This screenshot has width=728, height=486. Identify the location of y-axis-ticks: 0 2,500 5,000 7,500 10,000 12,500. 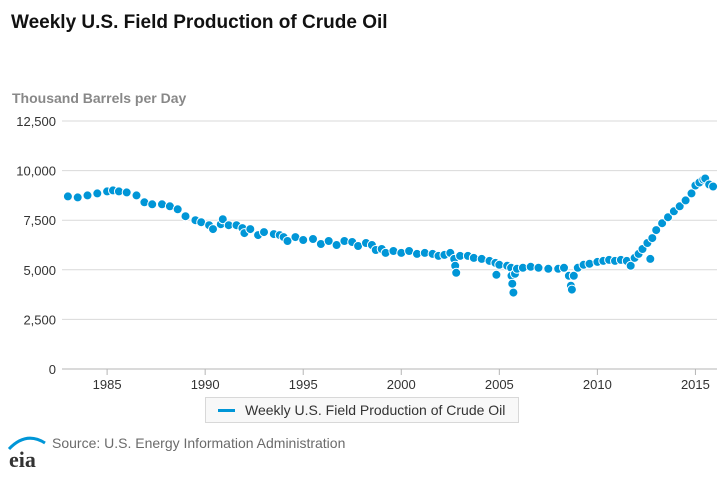
(36, 245).